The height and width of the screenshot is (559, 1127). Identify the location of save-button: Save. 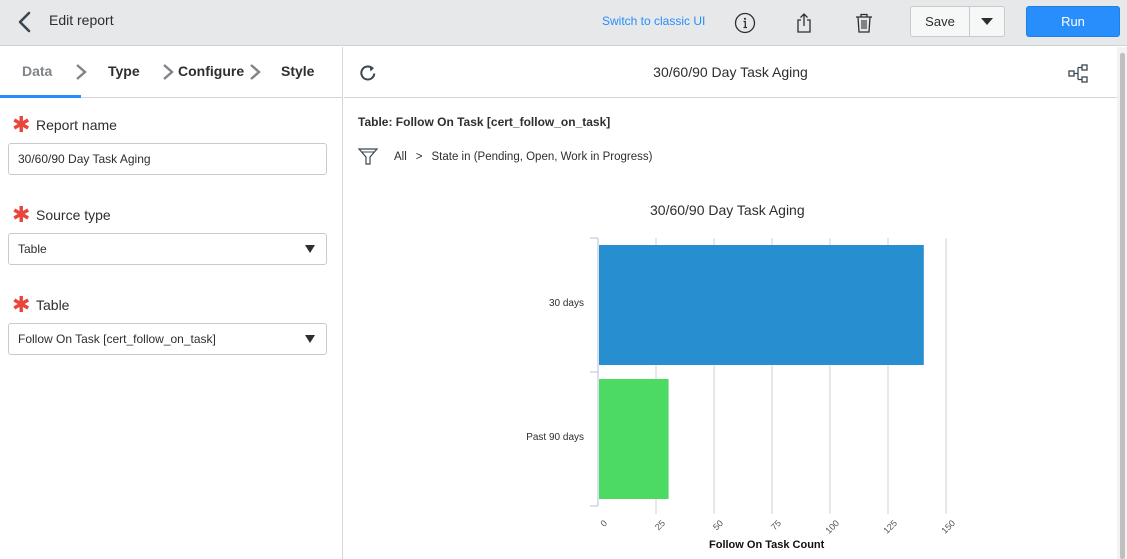
(940, 21).